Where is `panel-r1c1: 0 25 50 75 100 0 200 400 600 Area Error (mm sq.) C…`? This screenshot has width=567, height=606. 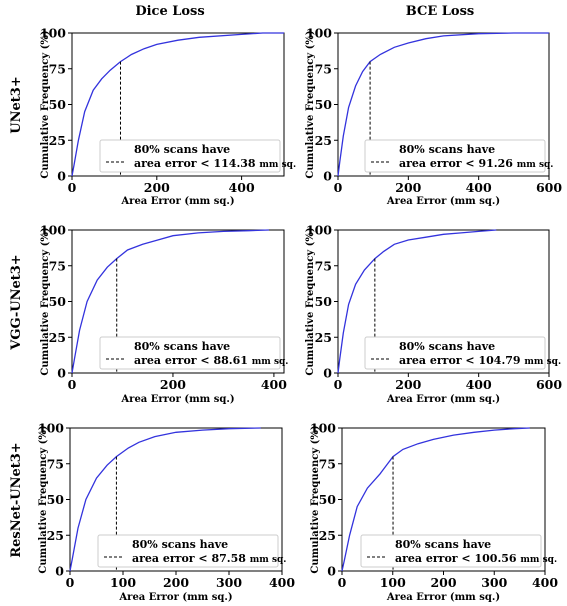 panel-r1c1: 0 25 50 75 100 0 200 400 600 Area Error (mm sq.) C… is located at coordinates (433, 314).